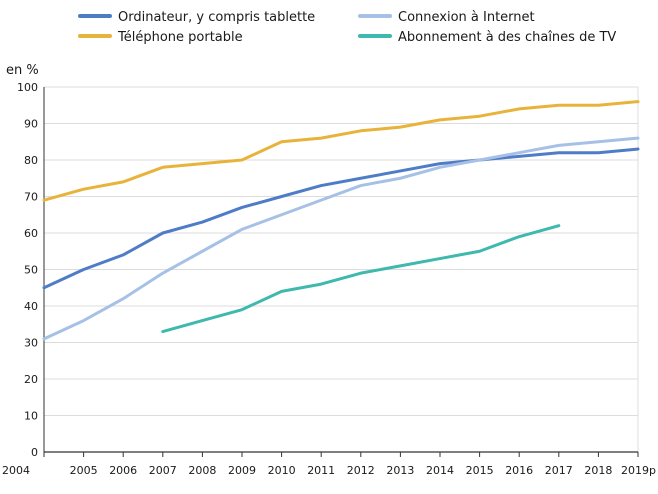 This screenshot has height=494, width=658. I want to click on x-tick-label: 2013, so click(400, 470).